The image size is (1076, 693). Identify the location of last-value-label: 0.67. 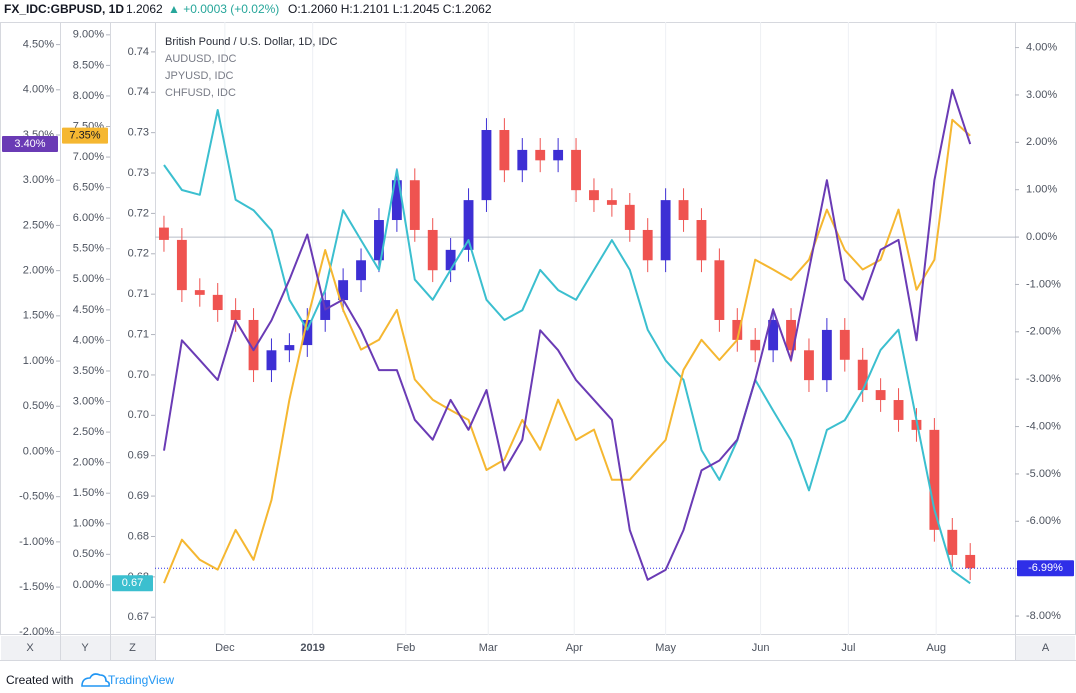
(132, 583).